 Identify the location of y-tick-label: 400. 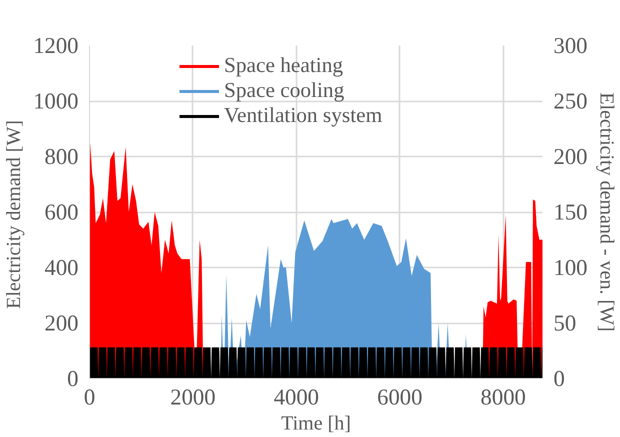
(61, 267).